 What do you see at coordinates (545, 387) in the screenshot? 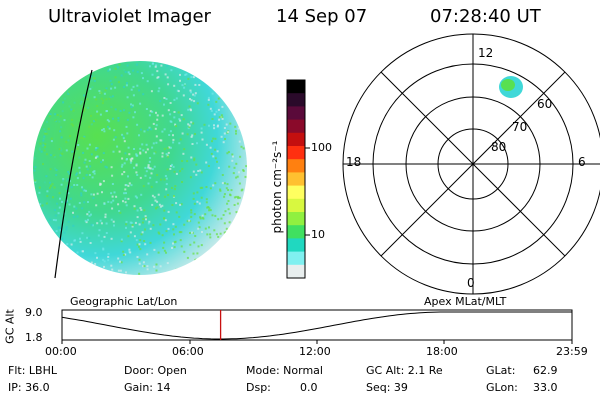
I see `status-glon-value: 33.0` at bounding box center [545, 387].